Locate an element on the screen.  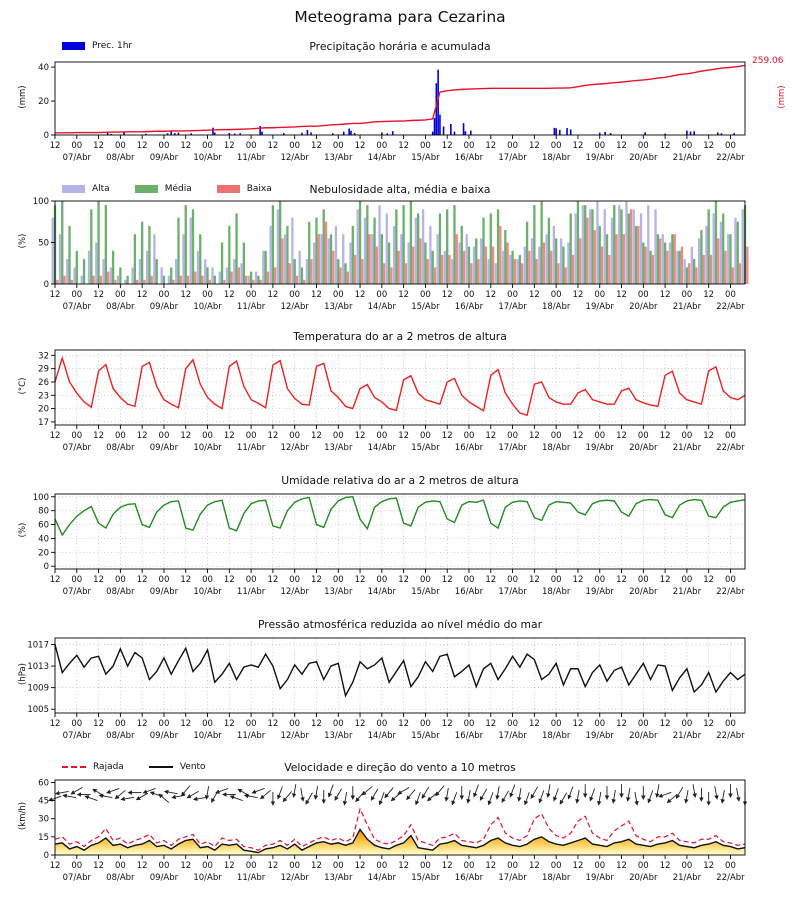
svg-text: 100 is located at coordinates (41, 498).